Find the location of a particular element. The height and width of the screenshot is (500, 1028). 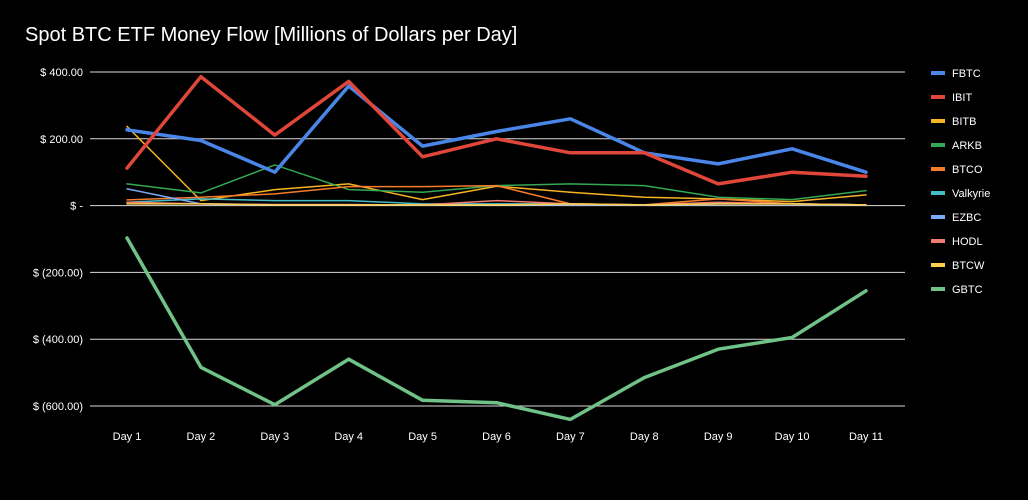

legend-swatch-ezbc is located at coordinates (938, 217).